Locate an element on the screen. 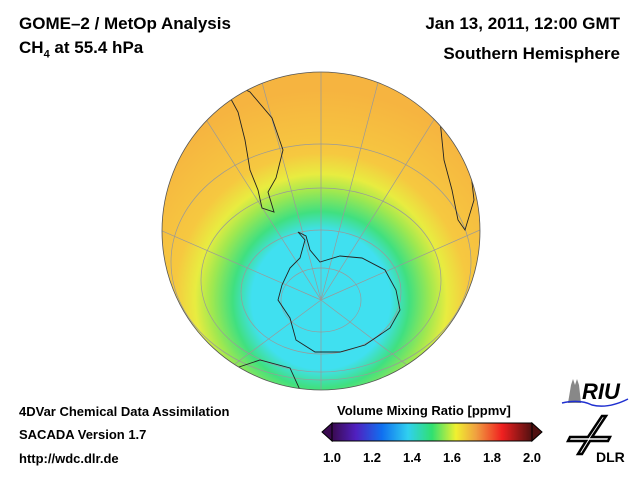 The height and width of the screenshot is (480, 640). footer-method: 4DVar Chemical Data Assimilation is located at coordinates (124, 411).